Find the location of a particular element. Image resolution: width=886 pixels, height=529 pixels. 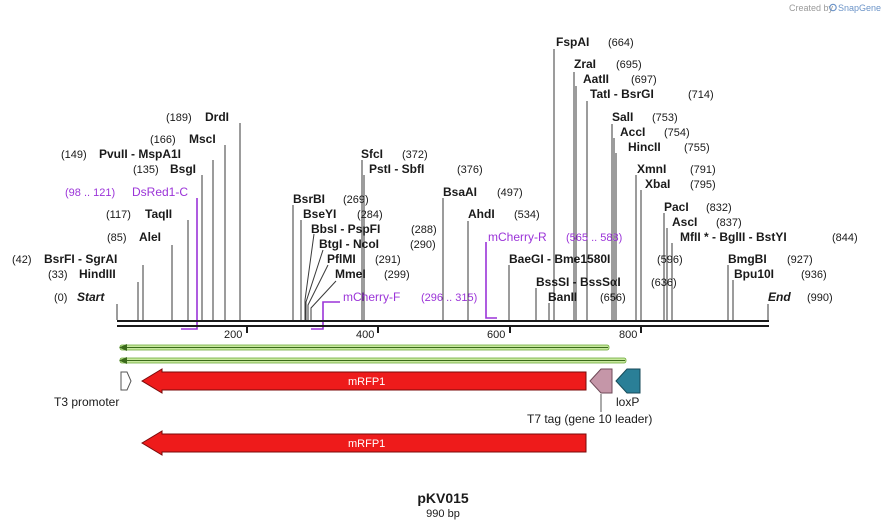

site-label-mmei: MmeI is located at coordinates (350, 274).